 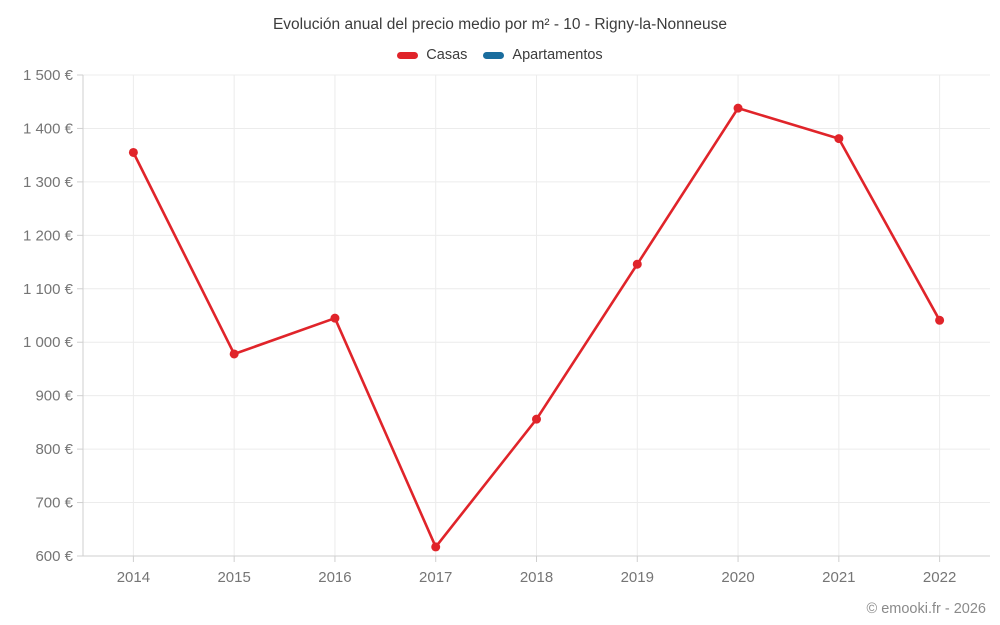 I want to click on data-point-casas-2022, so click(x=940, y=320).